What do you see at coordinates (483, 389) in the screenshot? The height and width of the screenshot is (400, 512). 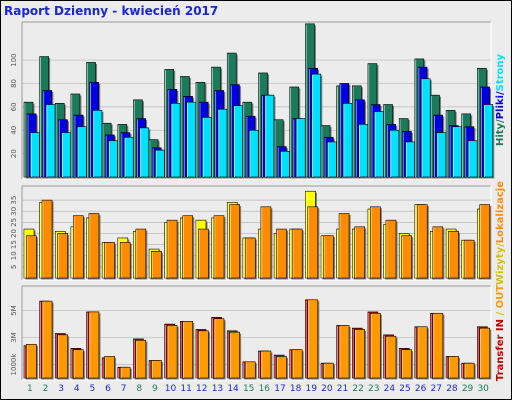 I see `day-label: 30` at bounding box center [483, 389].